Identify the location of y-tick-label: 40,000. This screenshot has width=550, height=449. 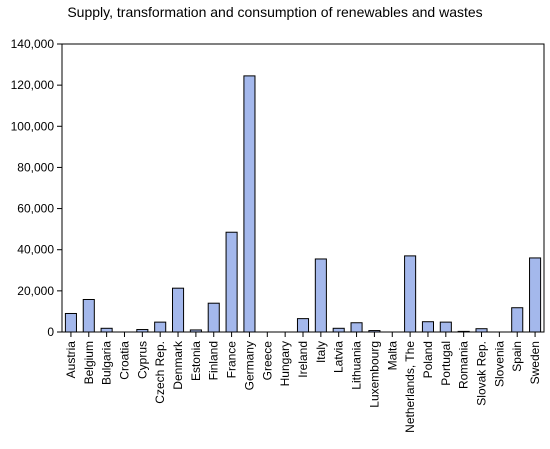
(35, 250).